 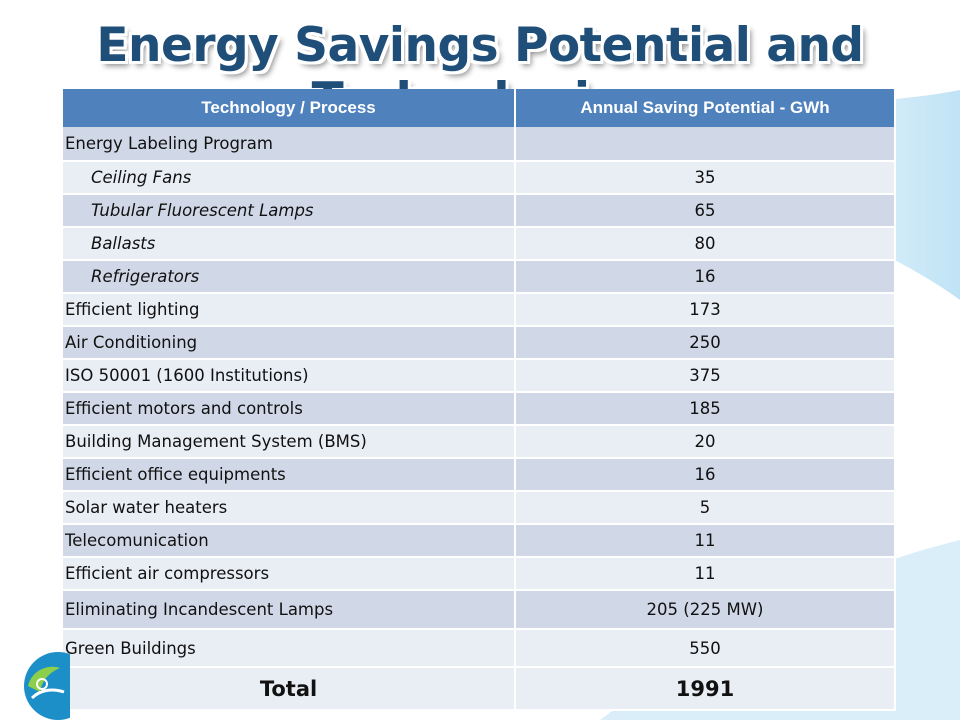 I want to click on row-value: 35, so click(x=705, y=178).